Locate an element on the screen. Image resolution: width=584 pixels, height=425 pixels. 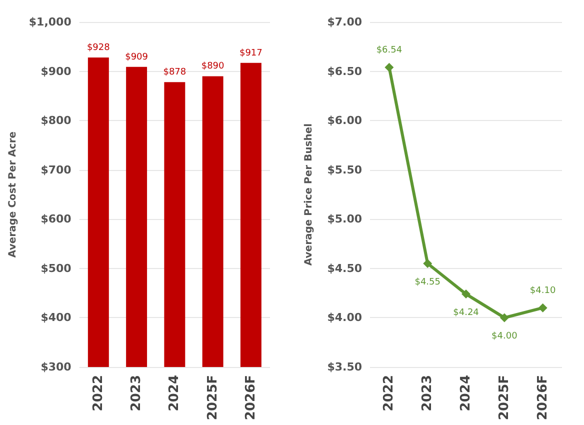
y-tick-label: $400 is located at coordinates (56, 317).